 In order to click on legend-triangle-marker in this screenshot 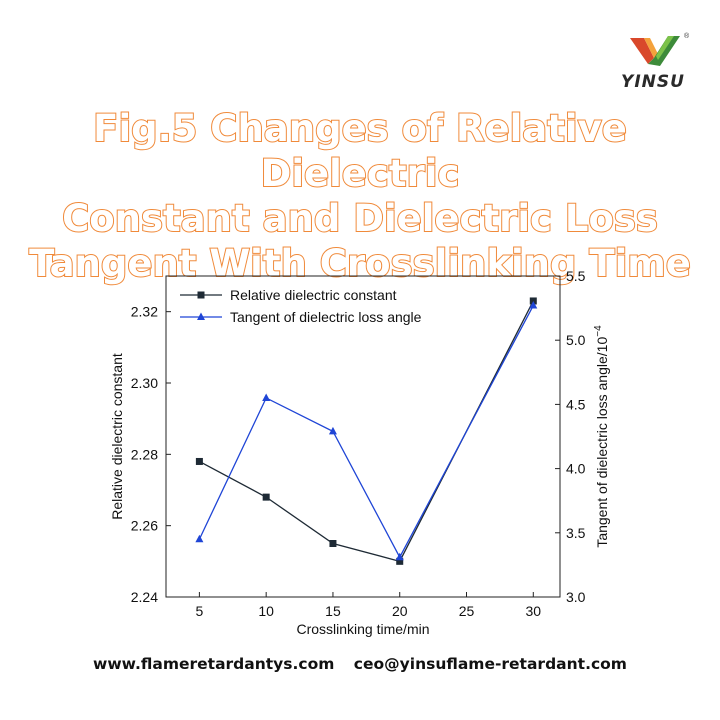, I will do `click(201, 316)`.